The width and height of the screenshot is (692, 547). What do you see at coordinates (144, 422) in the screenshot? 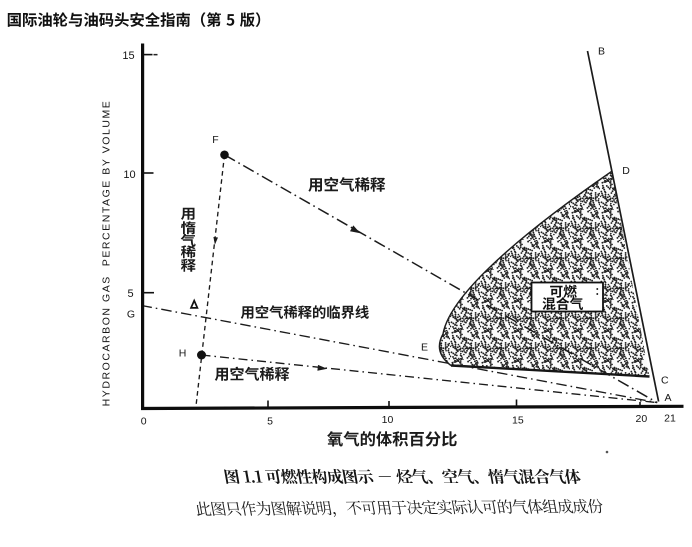
I see `svg-text: 0` at bounding box center [144, 422].